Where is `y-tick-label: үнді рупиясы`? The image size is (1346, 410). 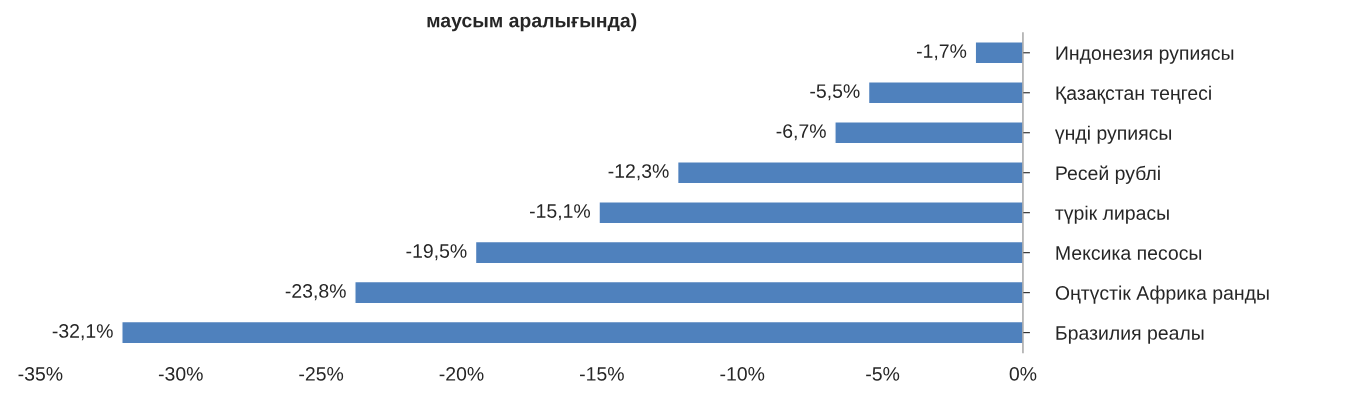 y-tick-label: үнді рупиясы is located at coordinates (1113, 134).